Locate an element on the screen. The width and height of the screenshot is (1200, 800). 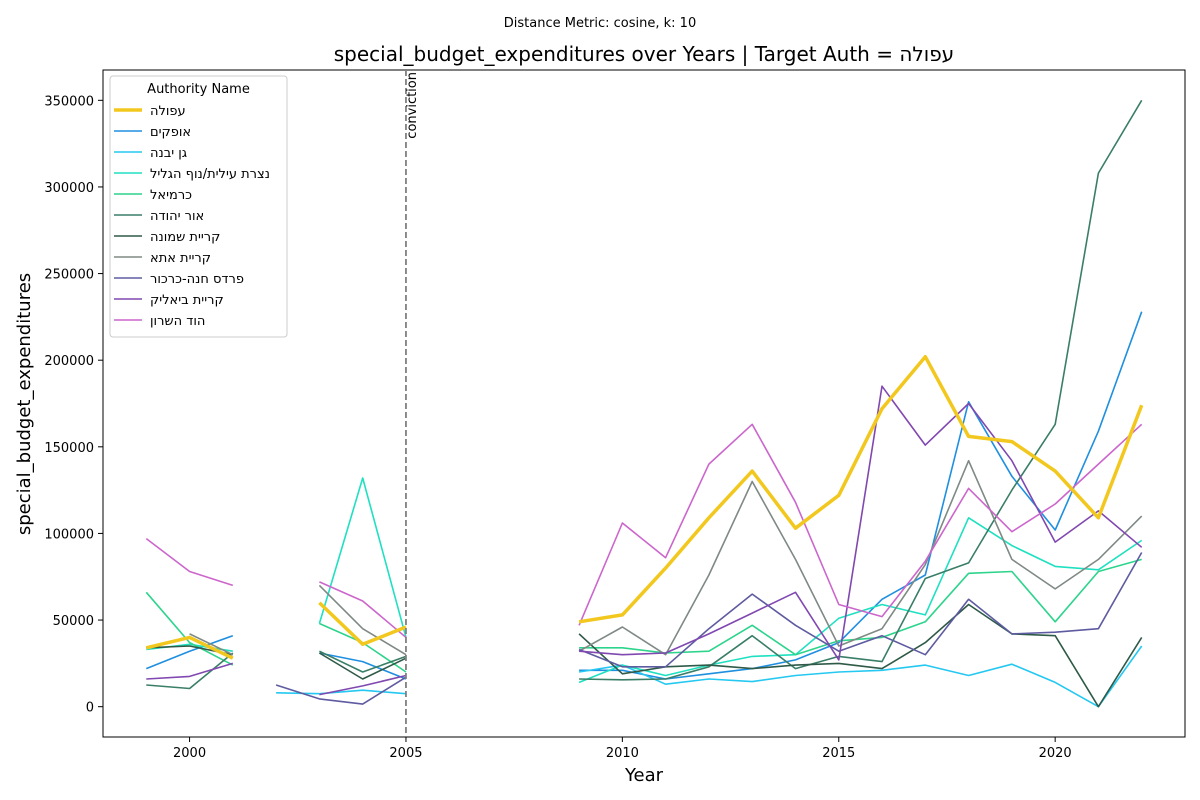
y-tick-label: 200000 is located at coordinates (69, 361).